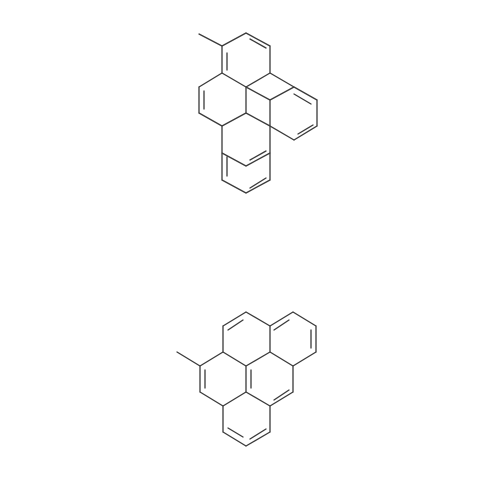 Image resolution: width=500 pixels, height=500 pixels. I want to click on molecule-1-methylpyrene, so click(258, 113).